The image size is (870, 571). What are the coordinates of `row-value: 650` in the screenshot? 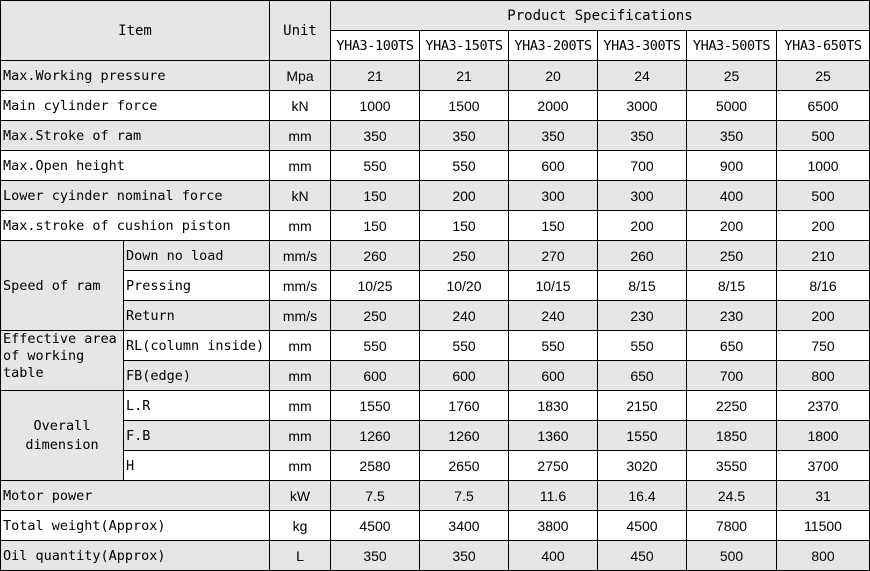 It's located at (642, 375).